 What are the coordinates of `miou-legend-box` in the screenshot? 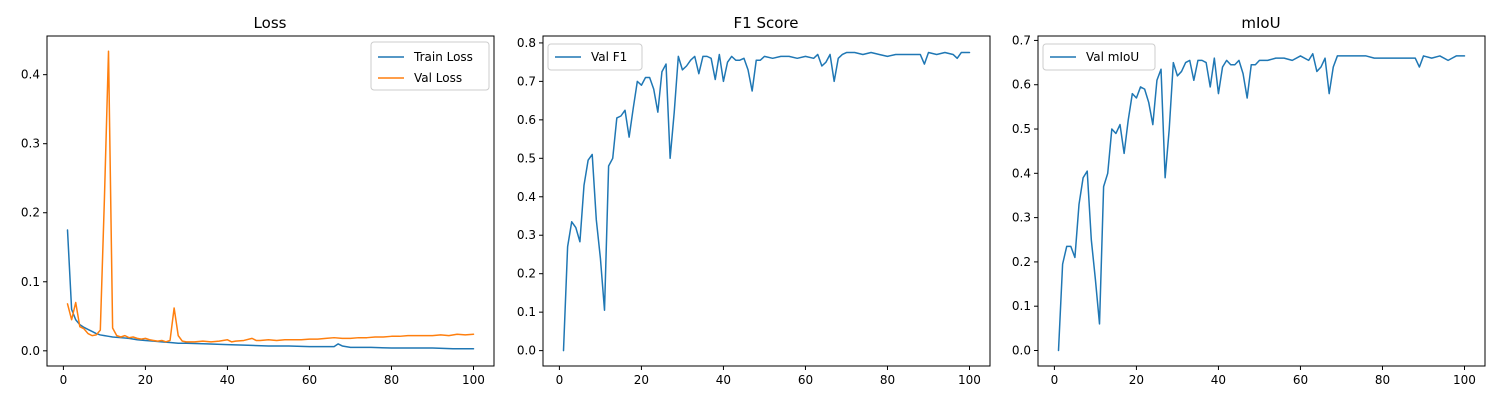 It's located at (1099, 57).